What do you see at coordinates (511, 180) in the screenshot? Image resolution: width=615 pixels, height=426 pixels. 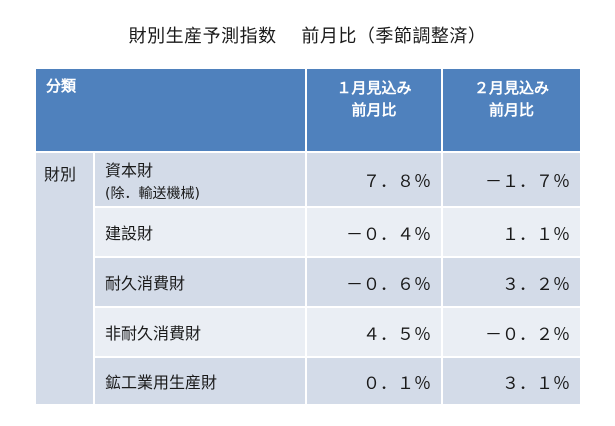 I see `feb-value: －１．７％` at bounding box center [511, 180].